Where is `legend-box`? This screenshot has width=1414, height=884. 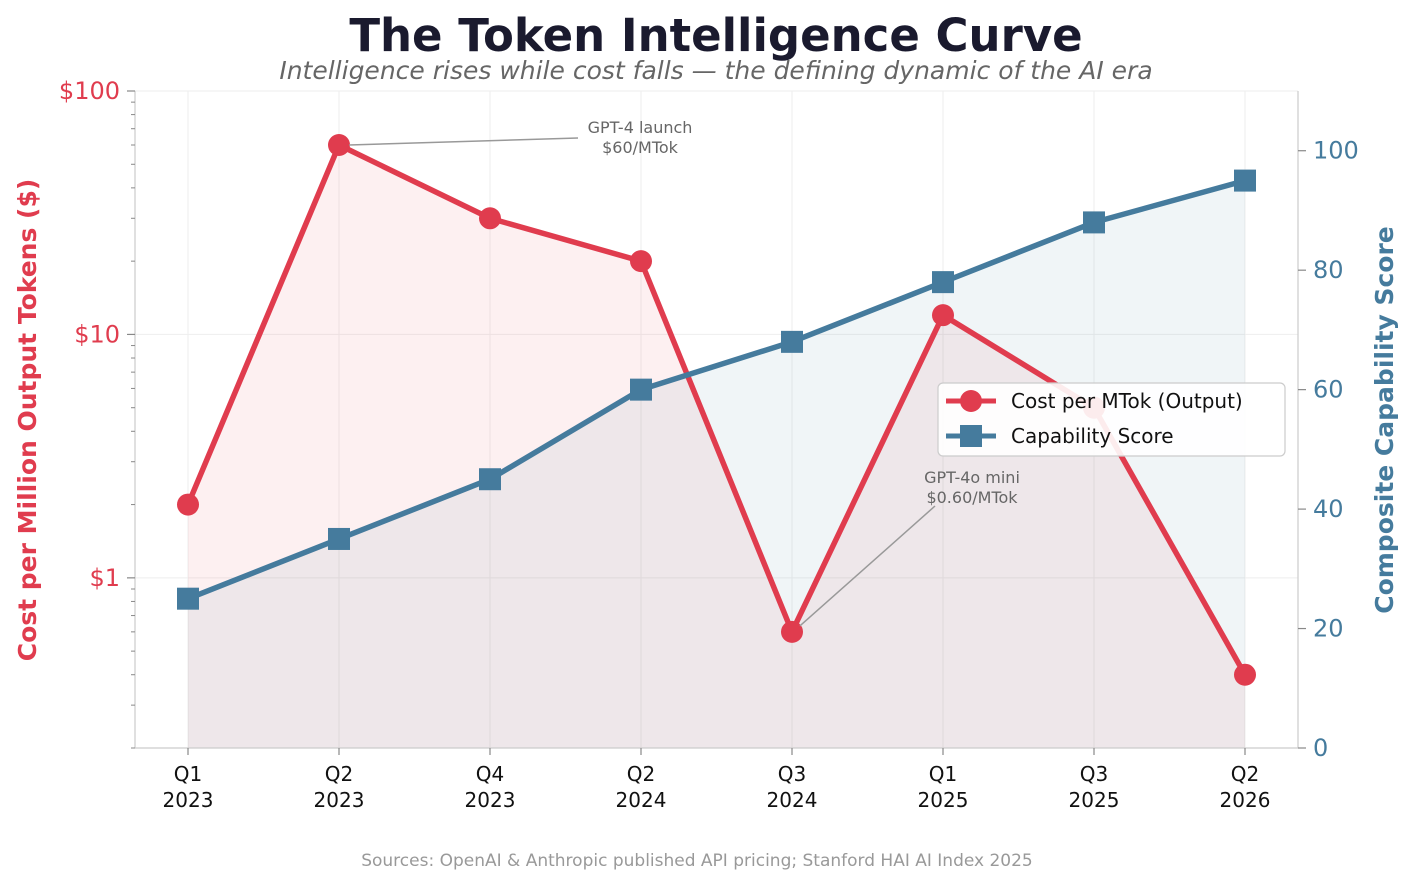 legend-box is located at coordinates (1111, 419).